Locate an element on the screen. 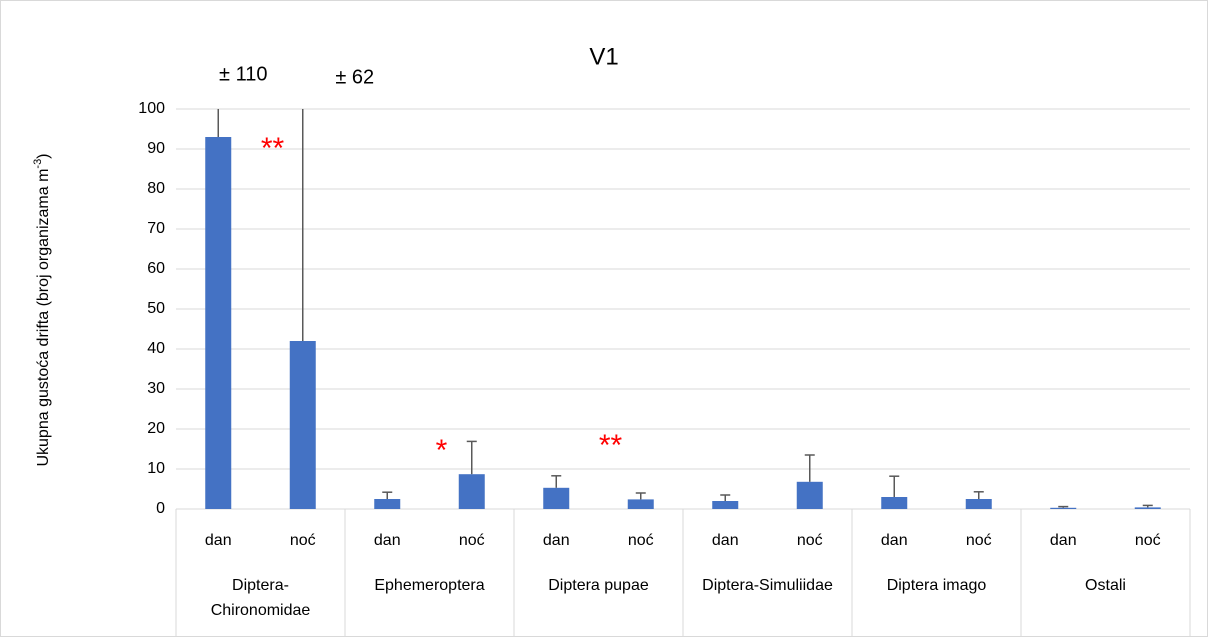  group-label: Ephemeroptera is located at coordinates (429, 585).